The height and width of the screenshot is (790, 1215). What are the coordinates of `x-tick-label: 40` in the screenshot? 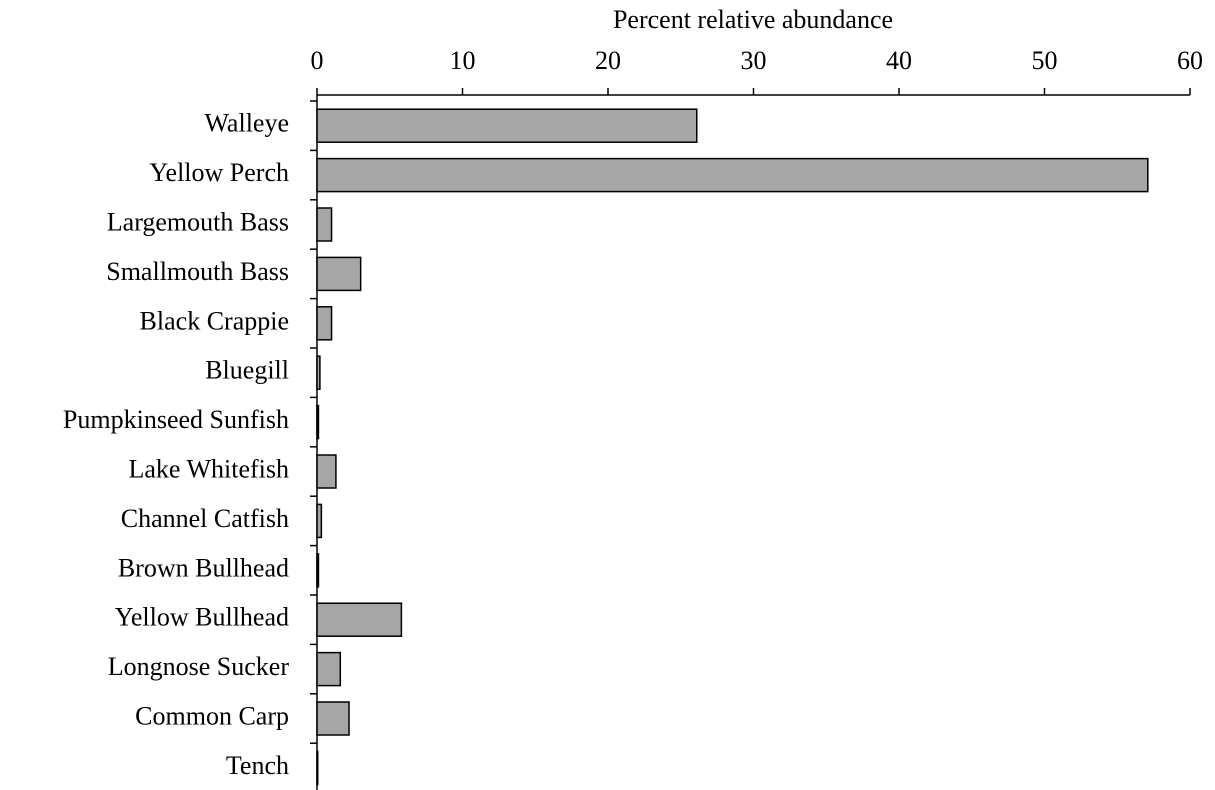 It's located at (899, 60).